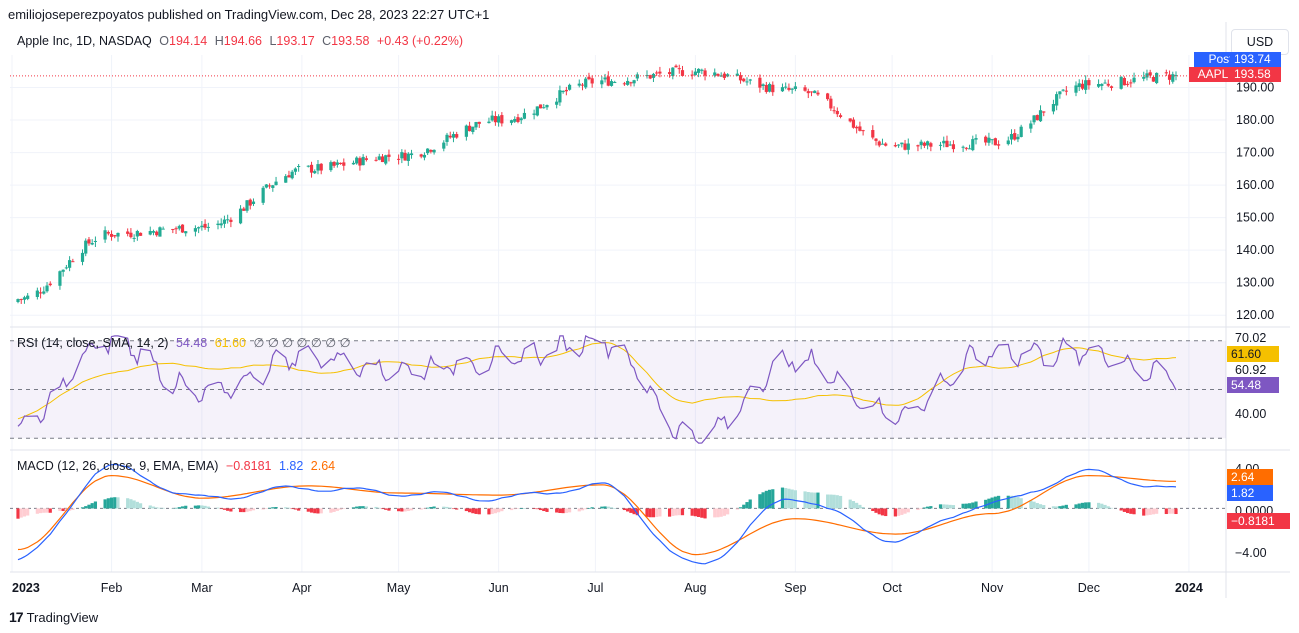  Describe the element at coordinates (53, 617) in the screenshot. I see `tradingview-logo: 17 TradingView` at that location.